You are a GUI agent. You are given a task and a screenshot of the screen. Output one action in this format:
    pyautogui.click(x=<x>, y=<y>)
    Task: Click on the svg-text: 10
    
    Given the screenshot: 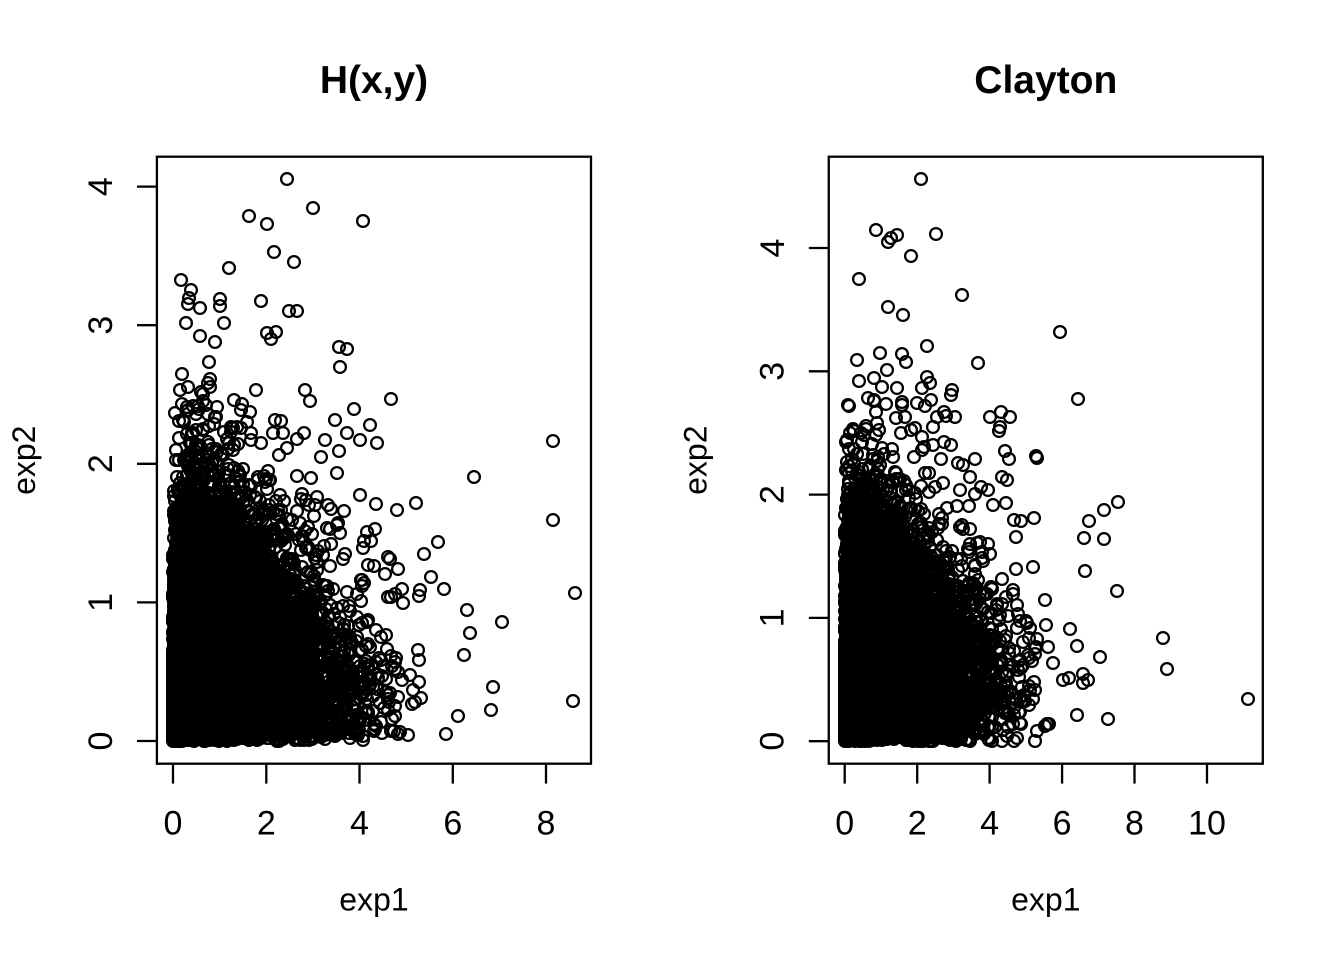 What is the action you would take?
    pyautogui.click(x=1207, y=823)
    